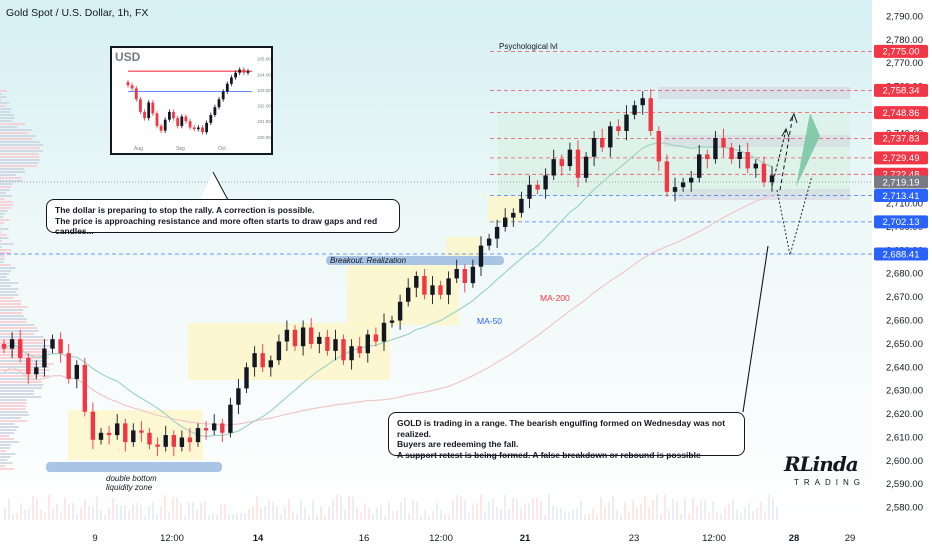  Describe the element at coordinates (755, 329) in the screenshot. I see `callout-pointer-line` at that location.